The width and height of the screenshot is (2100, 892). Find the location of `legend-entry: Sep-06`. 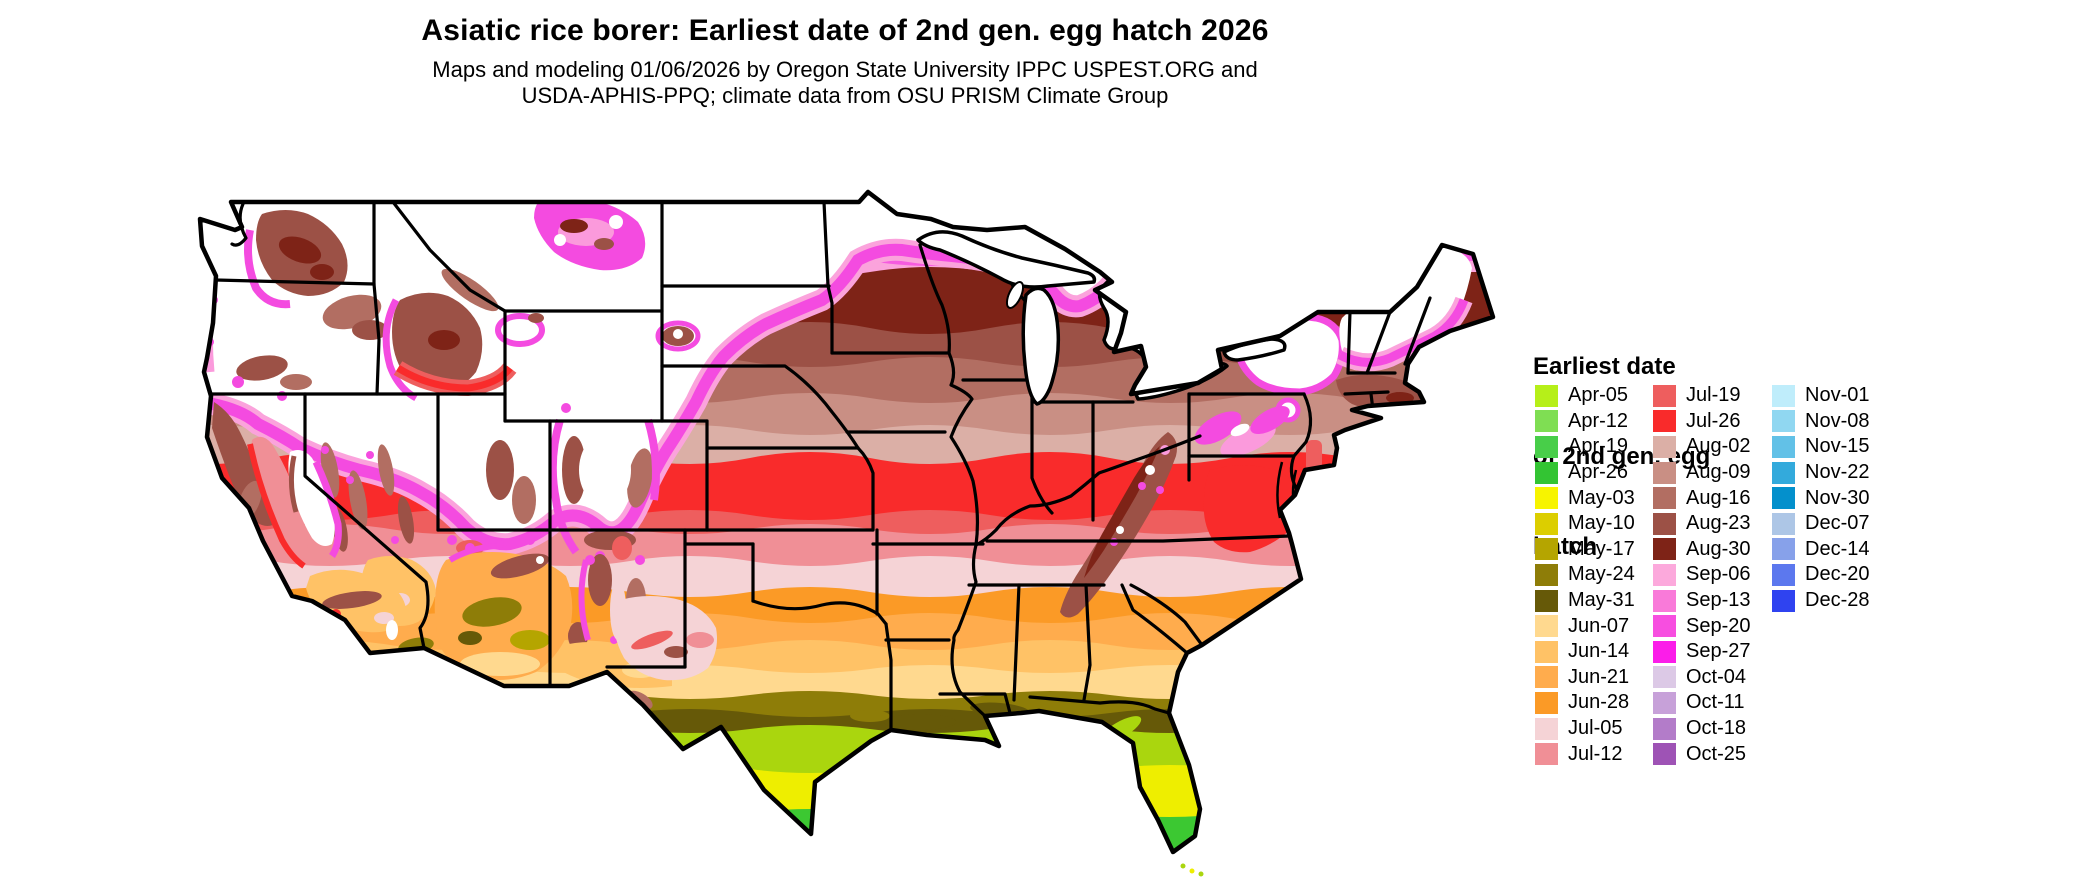

legend-entry: Sep-06 is located at coordinates (1702, 575).